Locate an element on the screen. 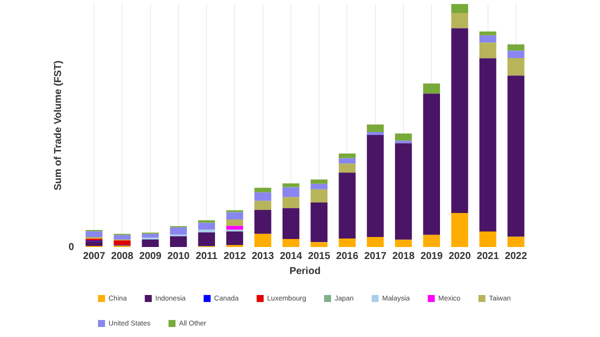  x-tick-label: 2016 is located at coordinates (347, 256).